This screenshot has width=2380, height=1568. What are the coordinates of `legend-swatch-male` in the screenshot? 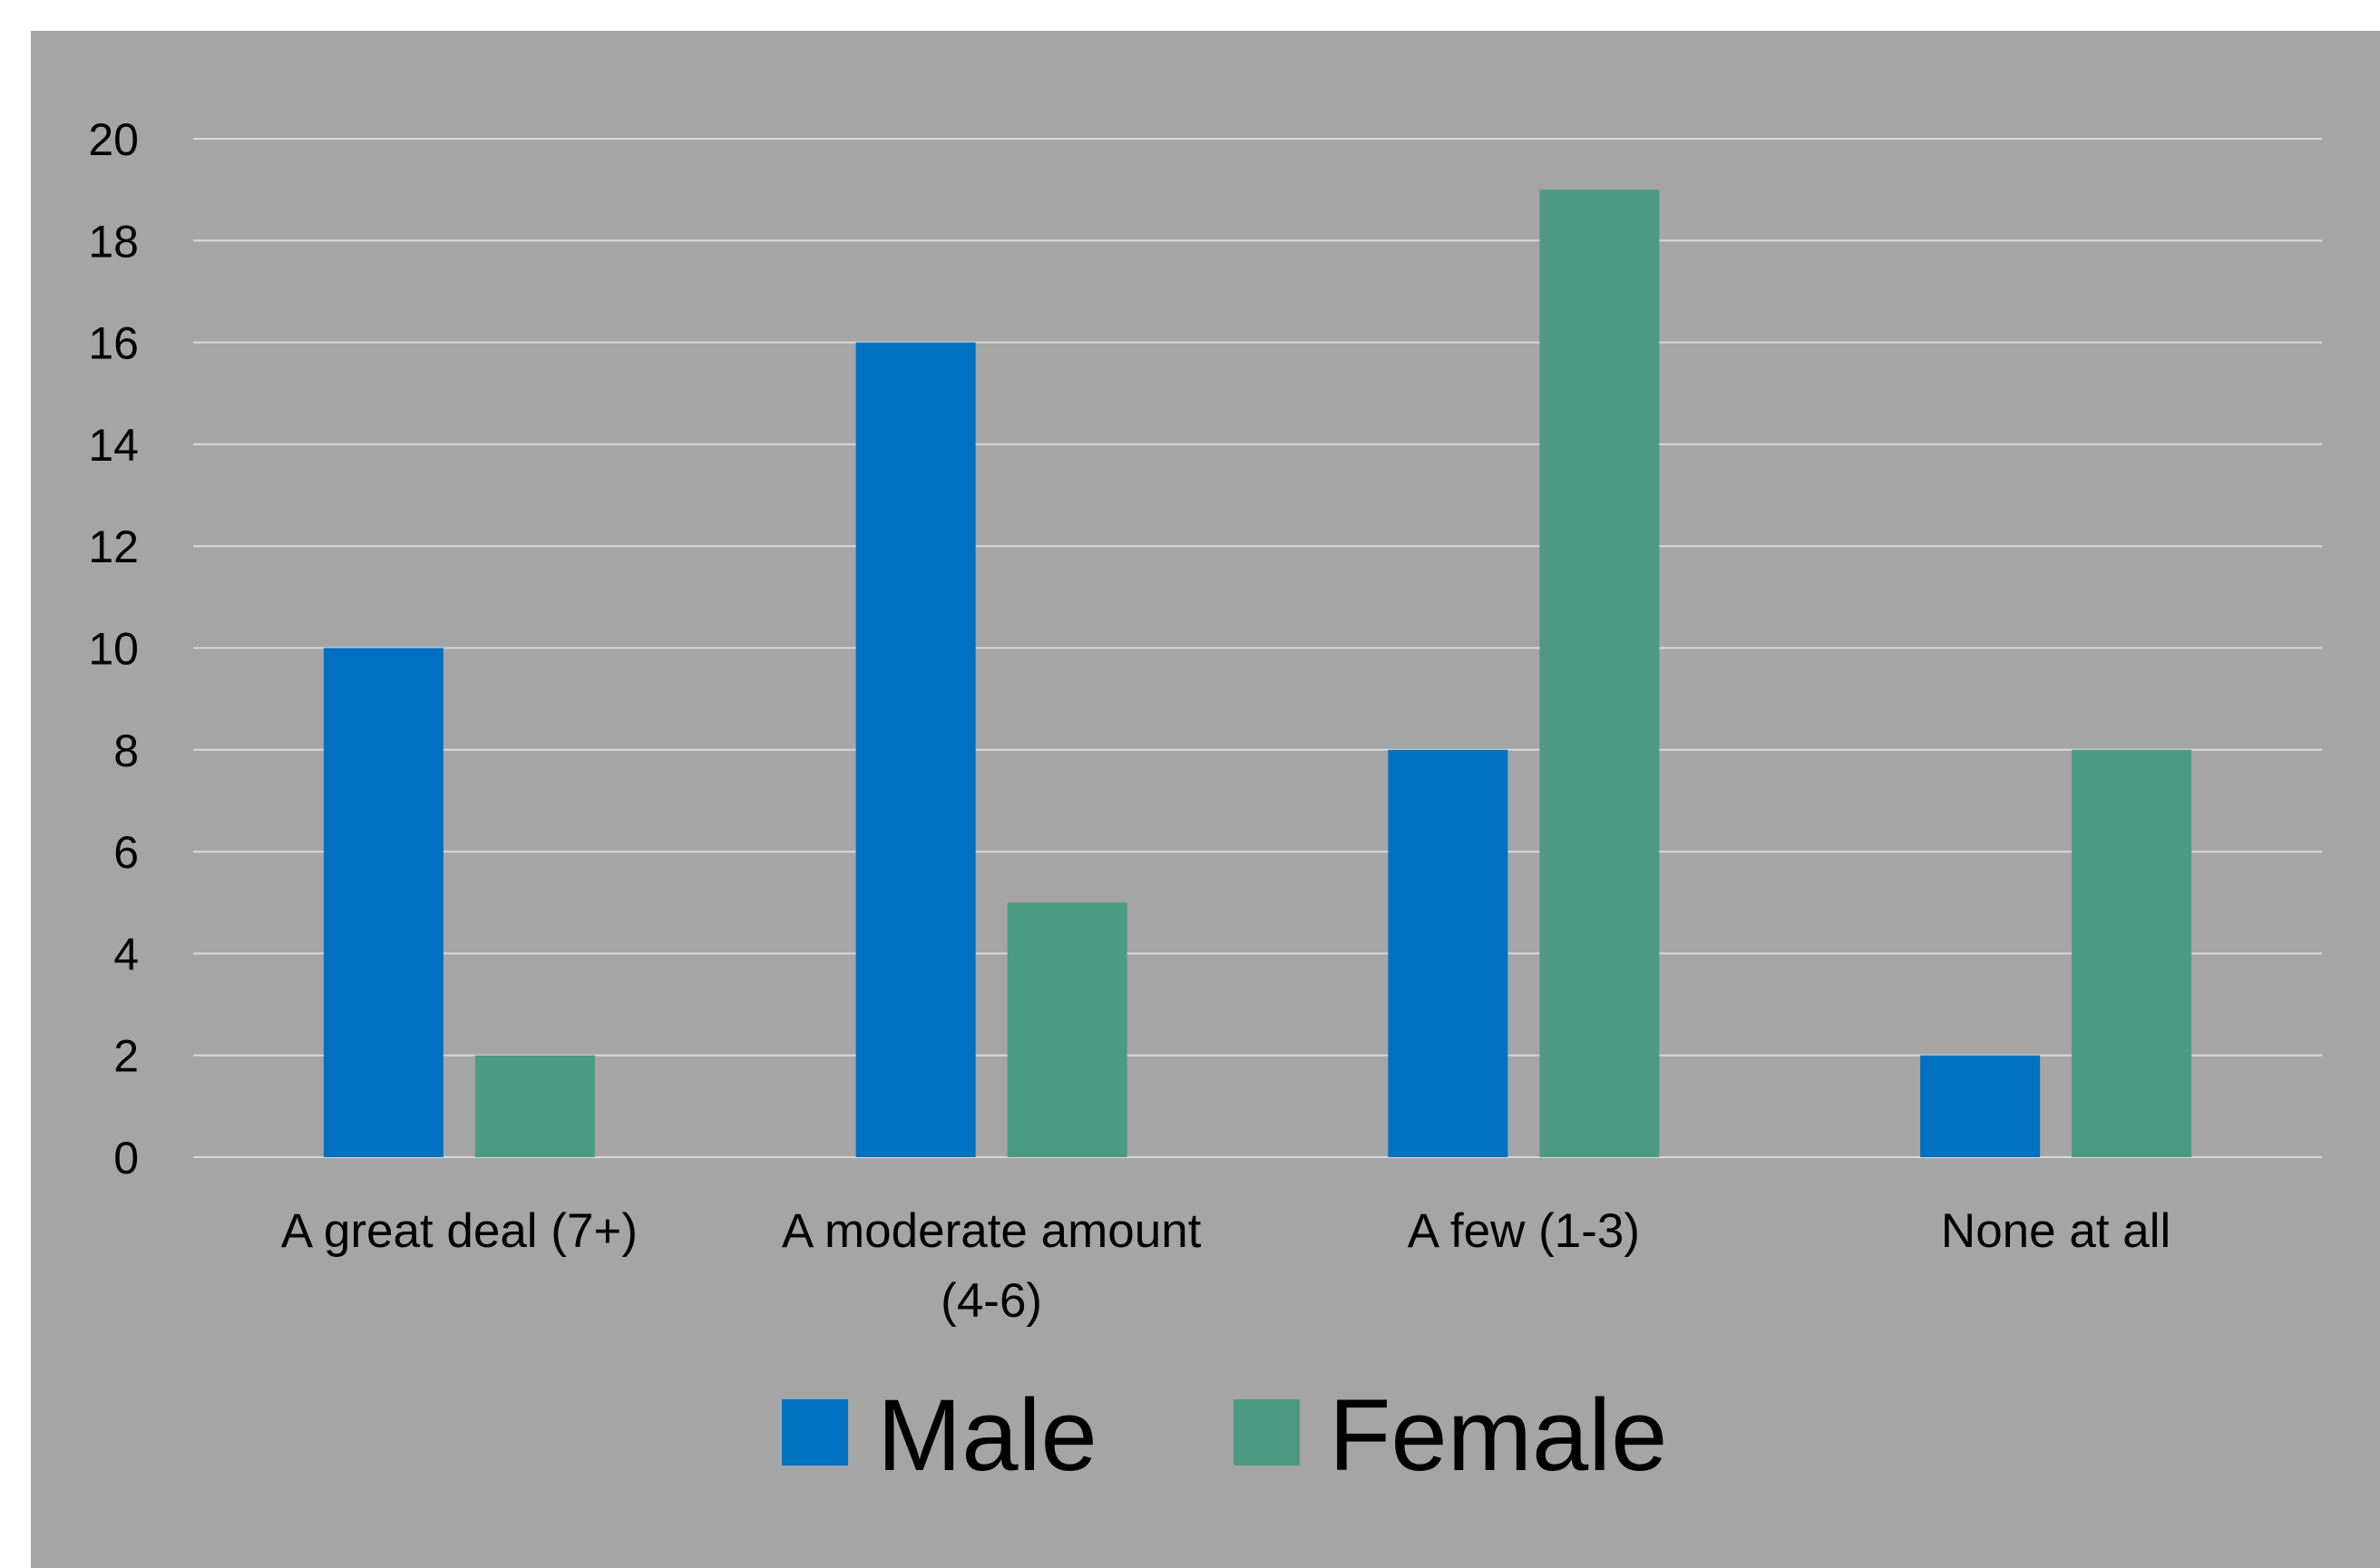 It's located at (815, 1432).